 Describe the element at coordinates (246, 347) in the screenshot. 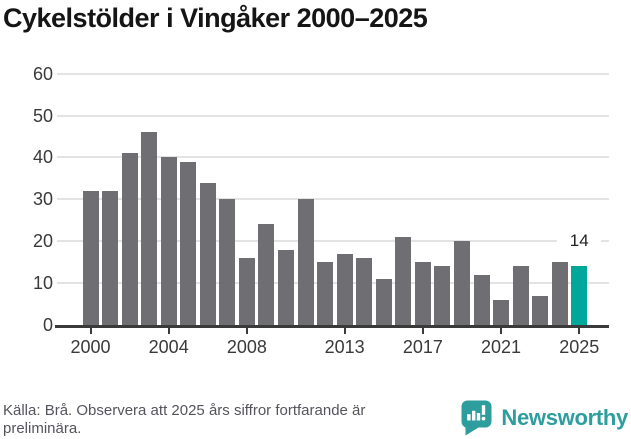

I see `x-axis-label: 2008` at that location.